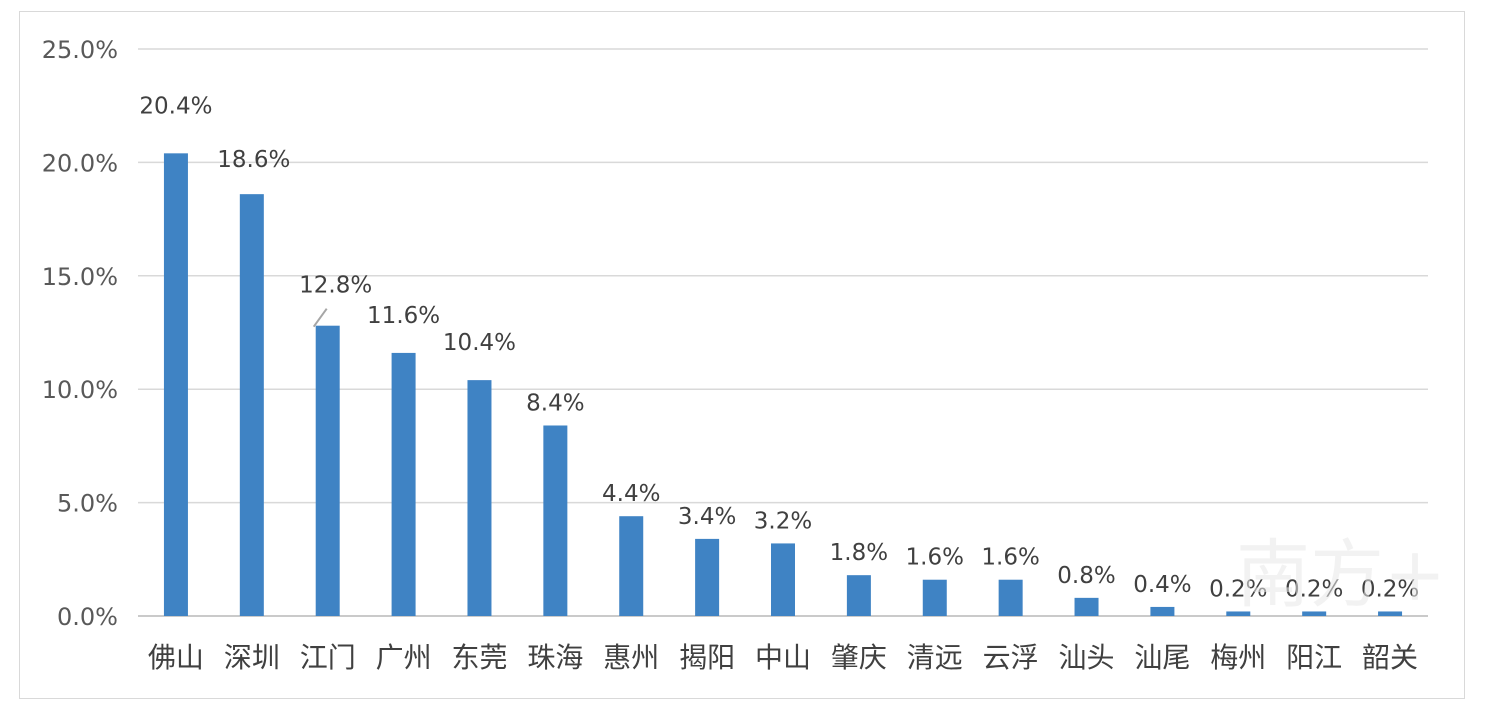  What do you see at coordinates (80, 163) in the screenshot?
I see `y-tick-label: 20.0%` at bounding box center [80, 163].